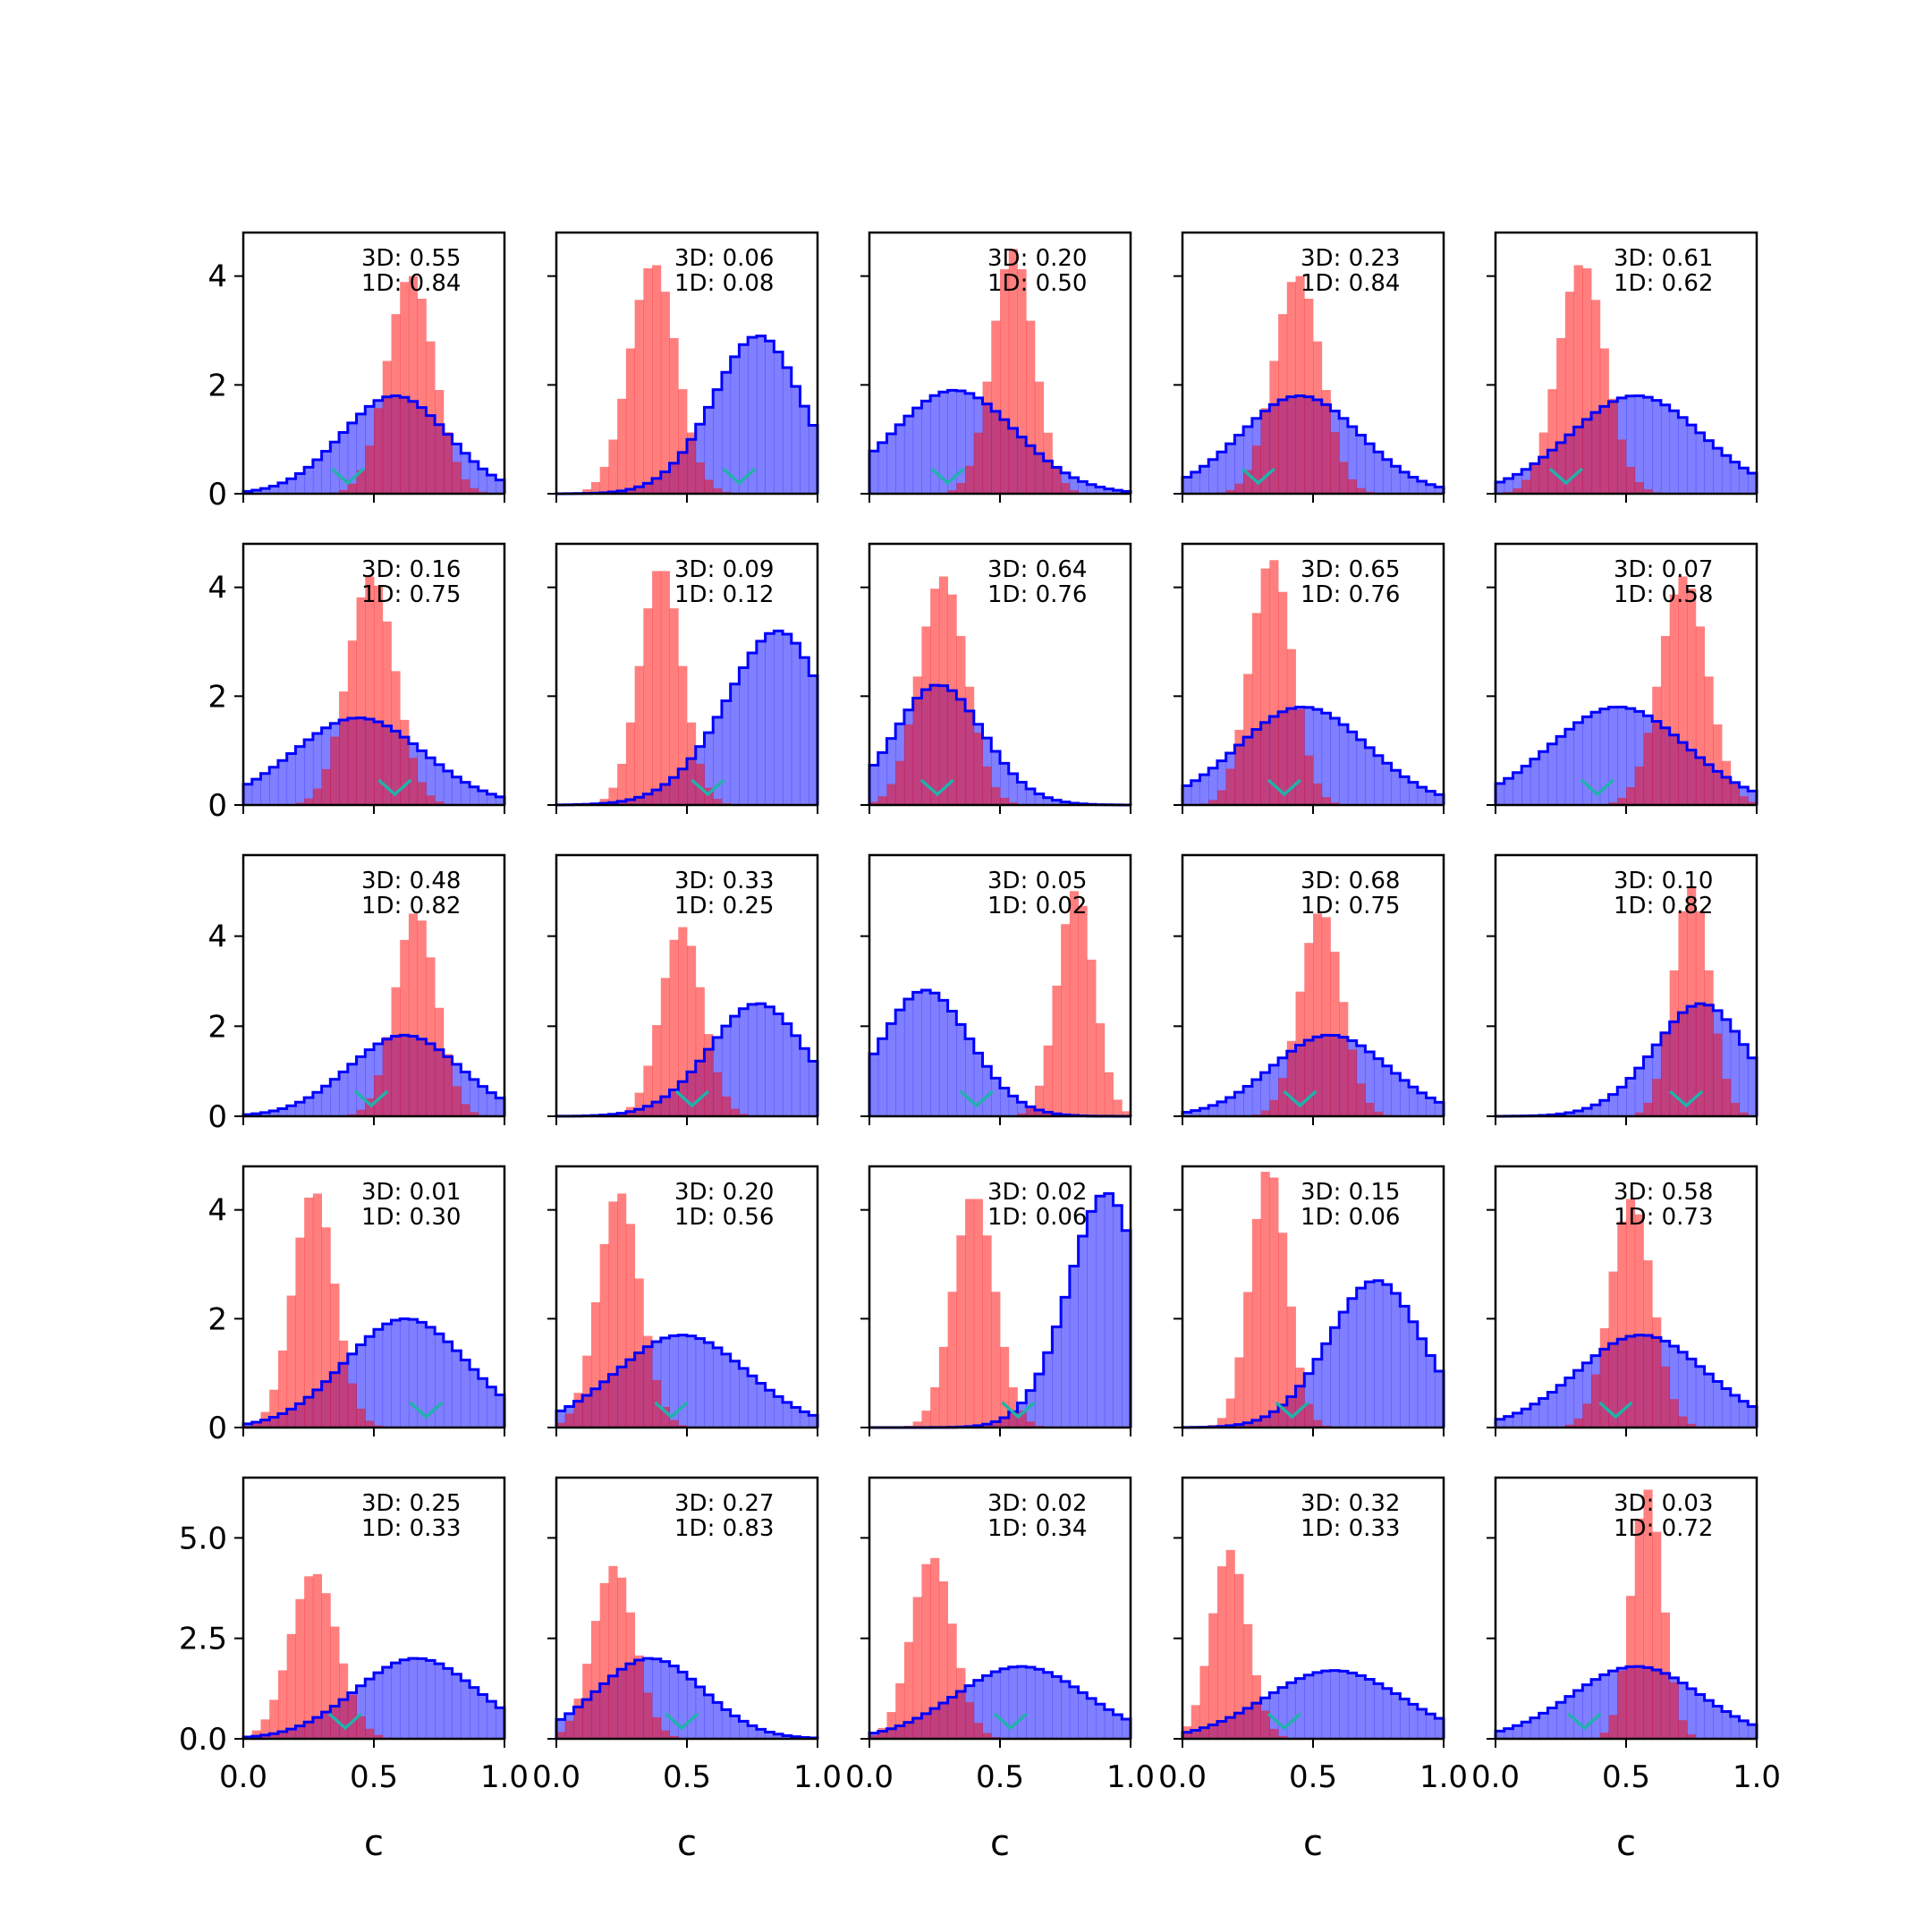 This screenshot has height=1932, width=1932. What do you see at coordinates (1597, 787) in the screenshot?
I see `marker-icon` at bounding box center [1597, 787].